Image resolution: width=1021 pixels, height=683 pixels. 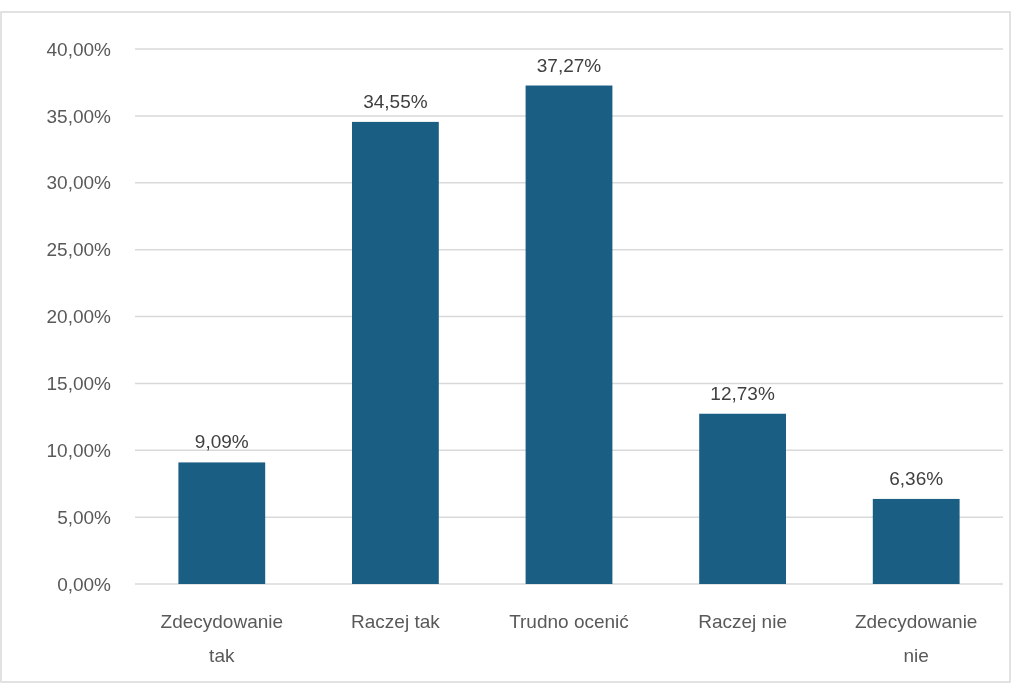 What do you see at coordinates (396, 621) in the screenshot?
I see `x-tick-label: Raczej tak` at bounding box center [396, 621].